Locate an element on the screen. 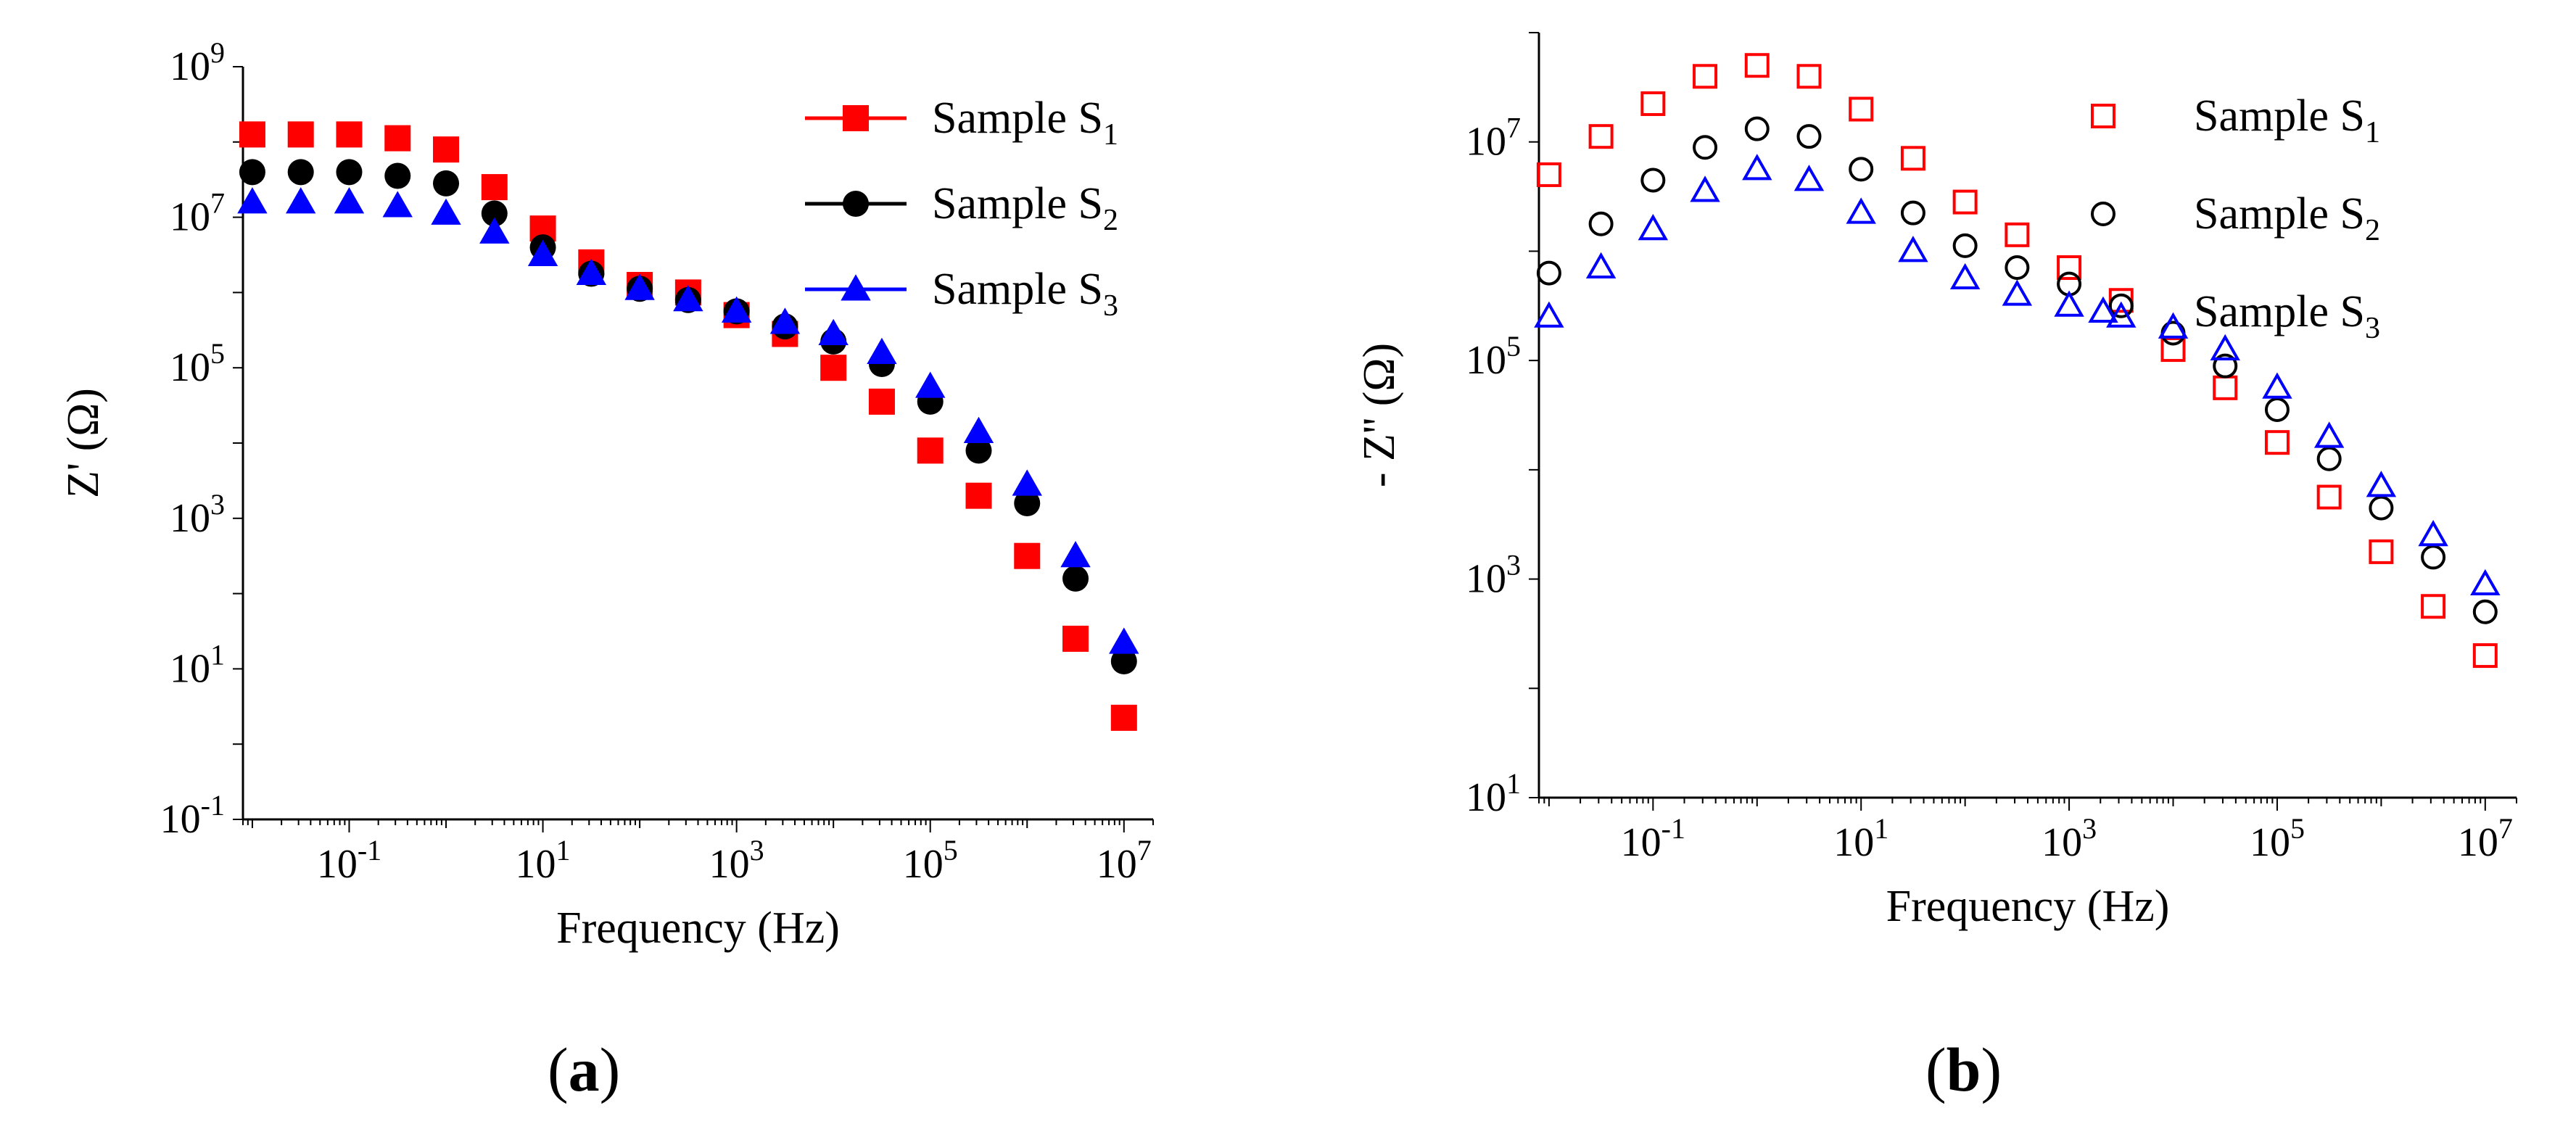  panel-b-x-axis-label: Frequency (Hz) is located at coordinates (2028, 906).